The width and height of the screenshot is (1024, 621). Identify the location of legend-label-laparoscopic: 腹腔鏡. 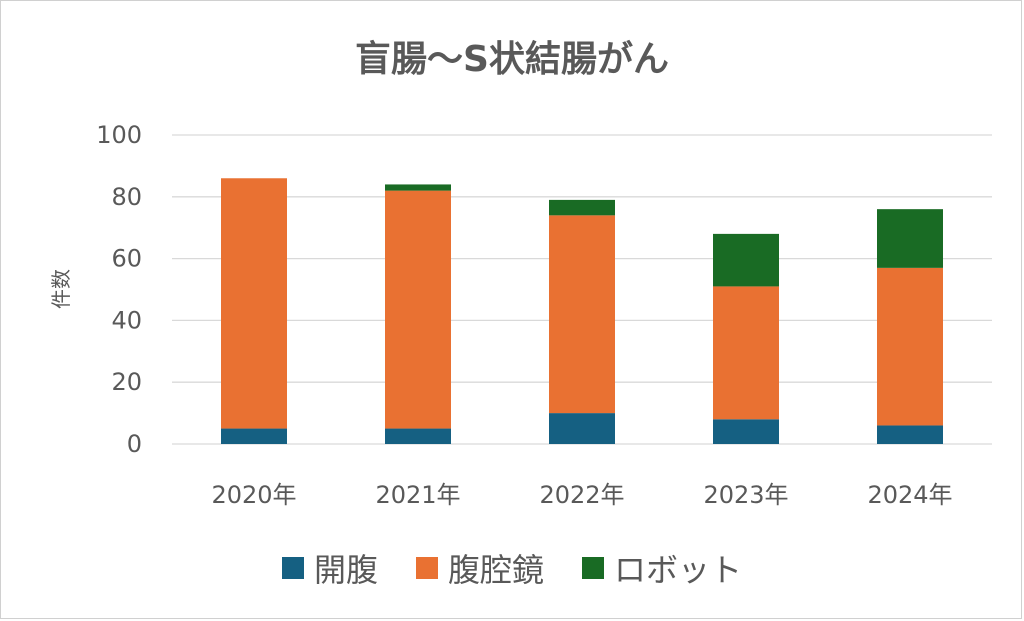
(495, 570).